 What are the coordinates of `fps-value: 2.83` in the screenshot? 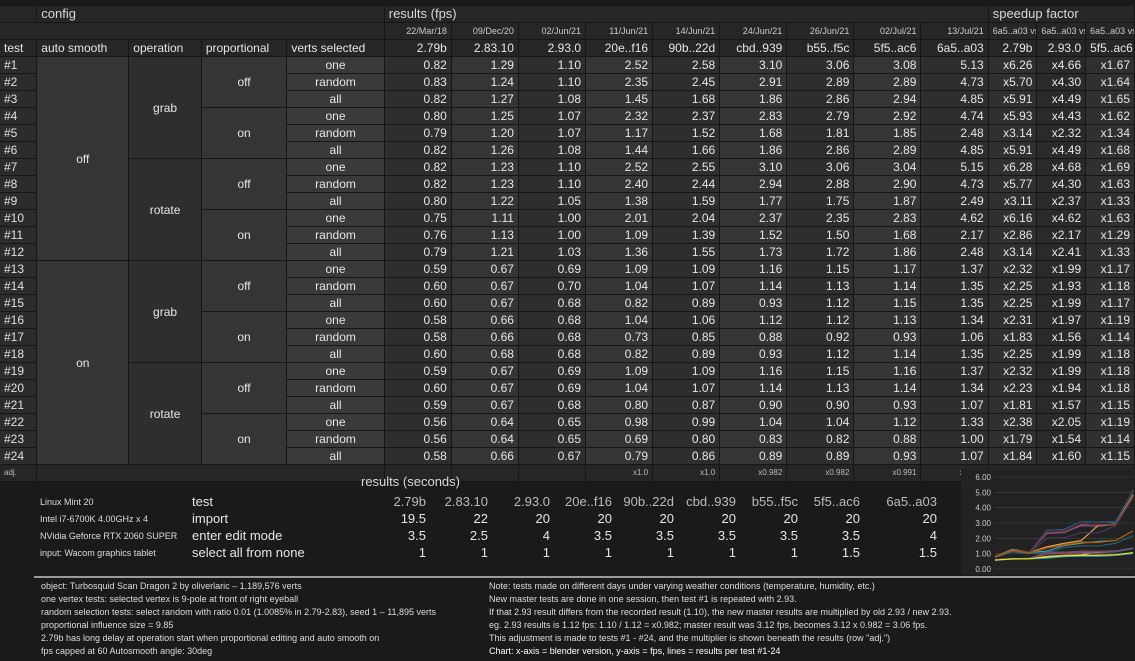 It's located at (887, 218).